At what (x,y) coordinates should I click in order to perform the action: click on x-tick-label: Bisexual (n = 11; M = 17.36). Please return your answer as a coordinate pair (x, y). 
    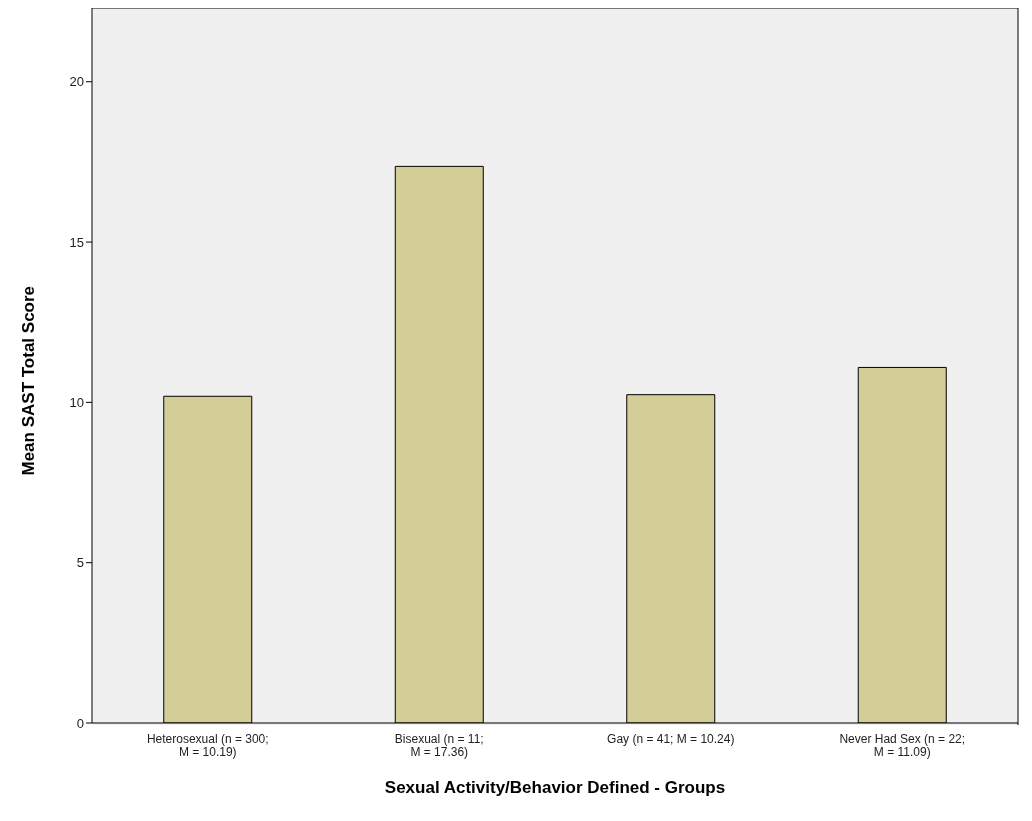
    Looking at the image, I should click on (439, 745).